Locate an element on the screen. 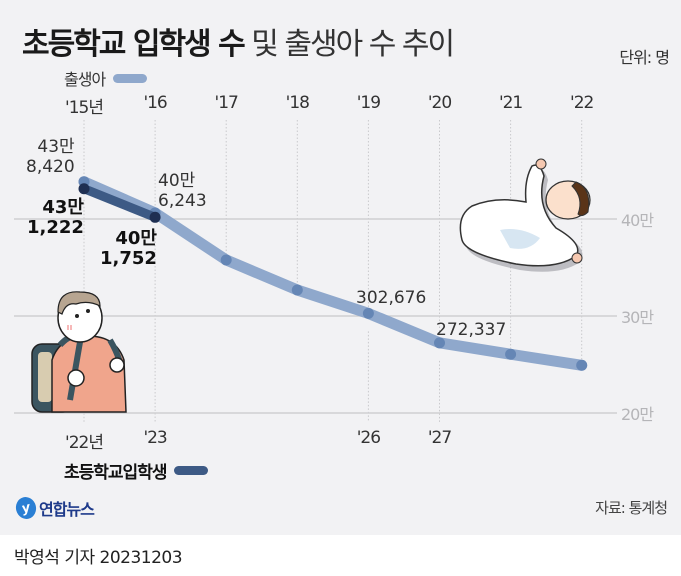  births-value-label: 302,676 is located at coordinates (391, 298).